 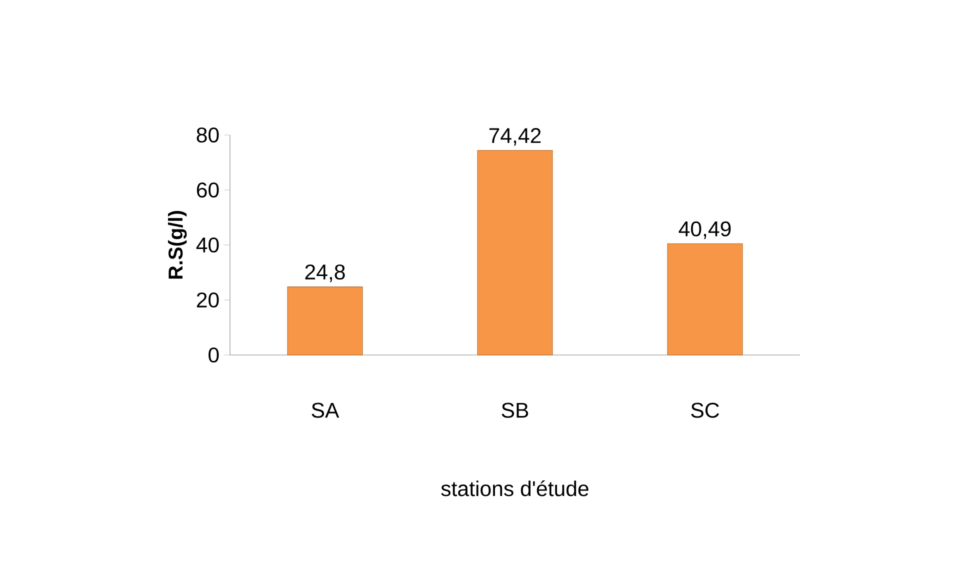 What do you see at coordinates (207, 190) in the screenshot?
I see `y-tick-label: 60` at bounding box center [207, 190].